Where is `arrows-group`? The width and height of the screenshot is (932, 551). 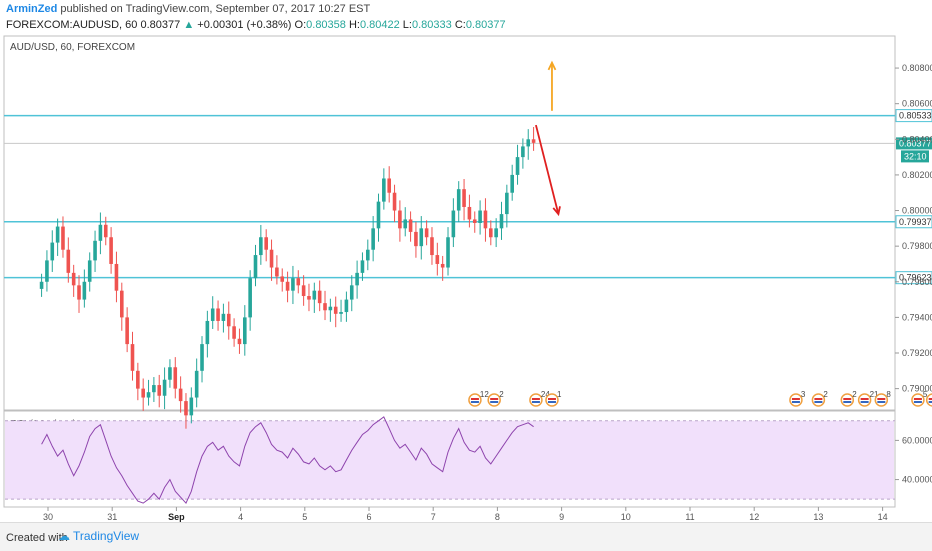 arrows-group is located at coordinates (548, 138).